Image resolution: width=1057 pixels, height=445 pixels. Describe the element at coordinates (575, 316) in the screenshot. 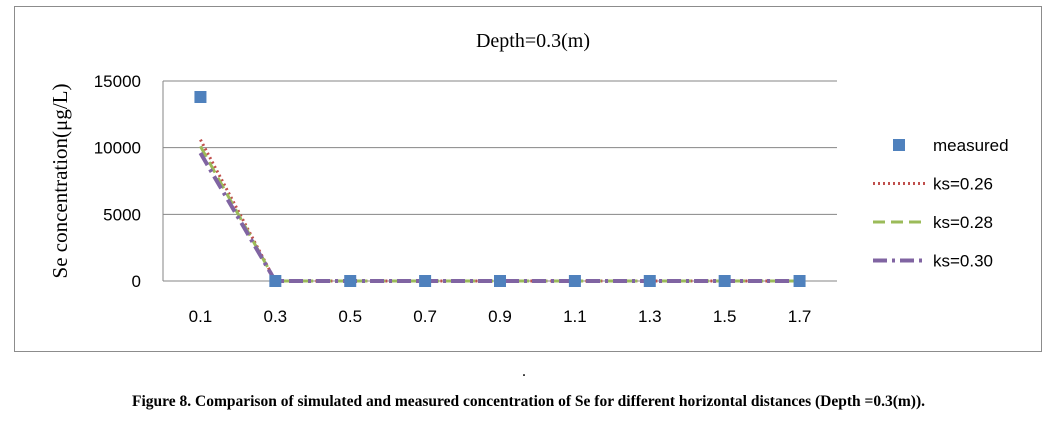

I see `x-tick-label: 1.1` at that location.